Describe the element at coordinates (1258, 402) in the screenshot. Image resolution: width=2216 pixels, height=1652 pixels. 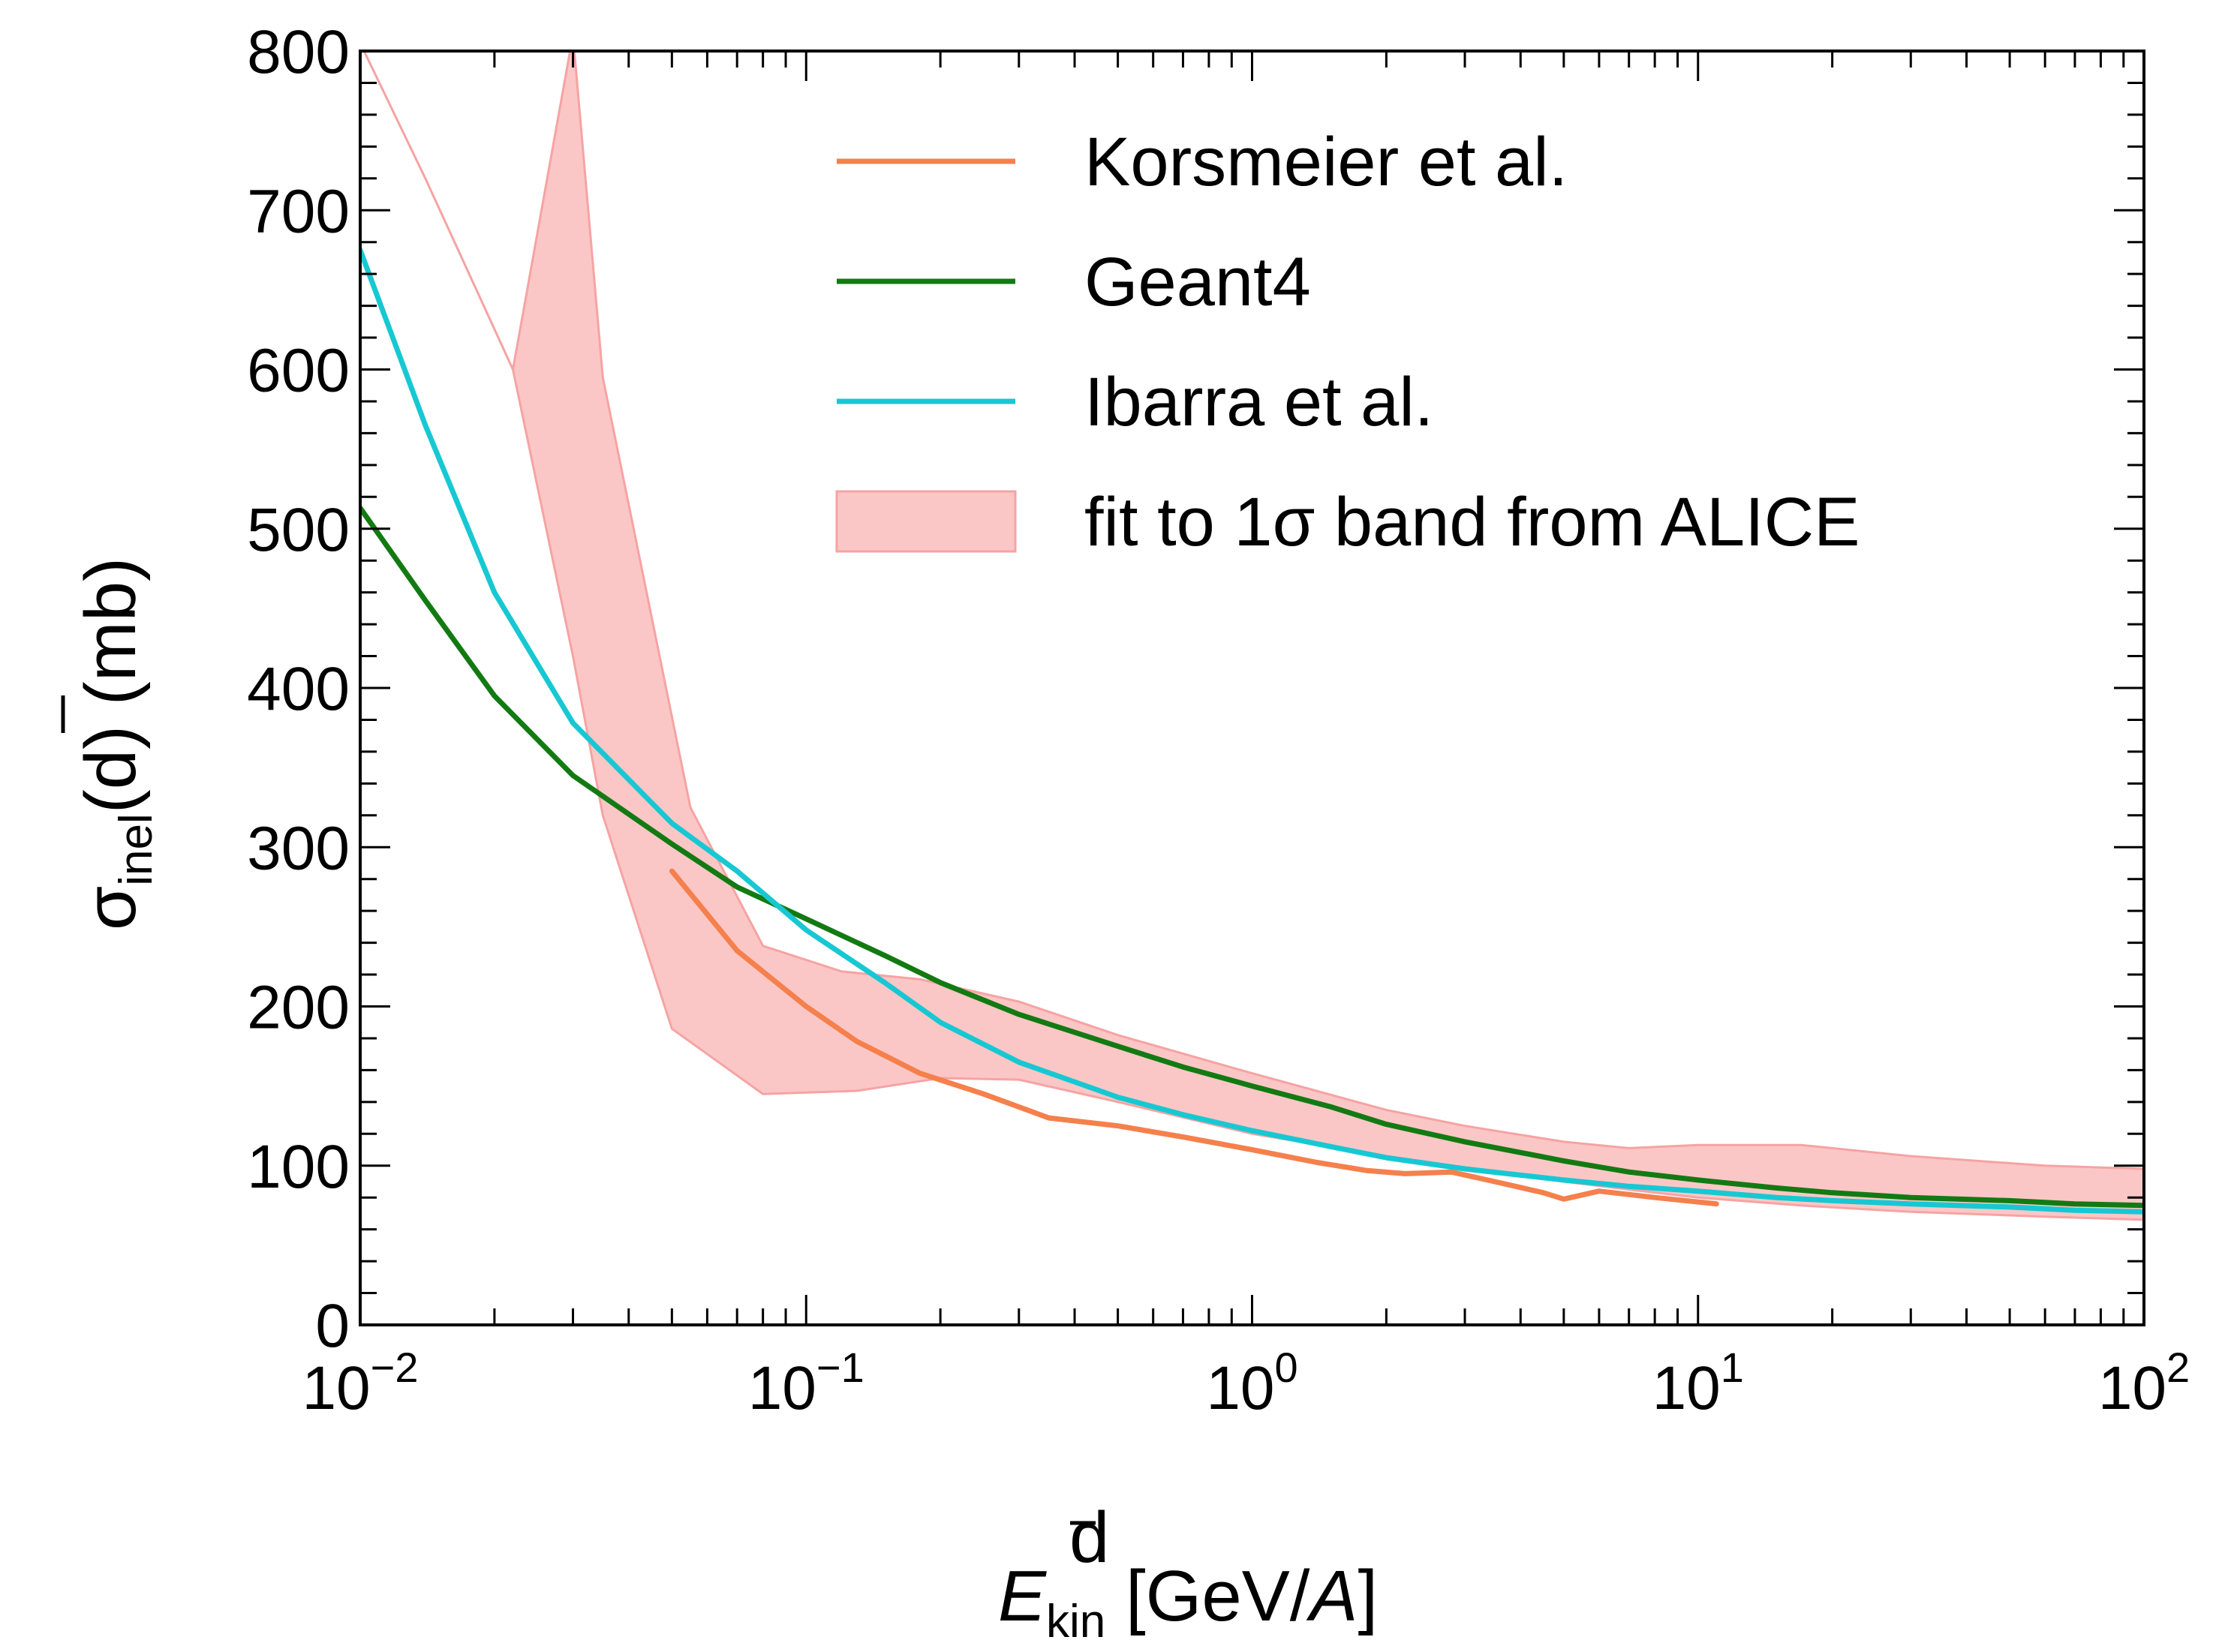
I see `legend-label-ibarra: Ibarra et al.` at that location.